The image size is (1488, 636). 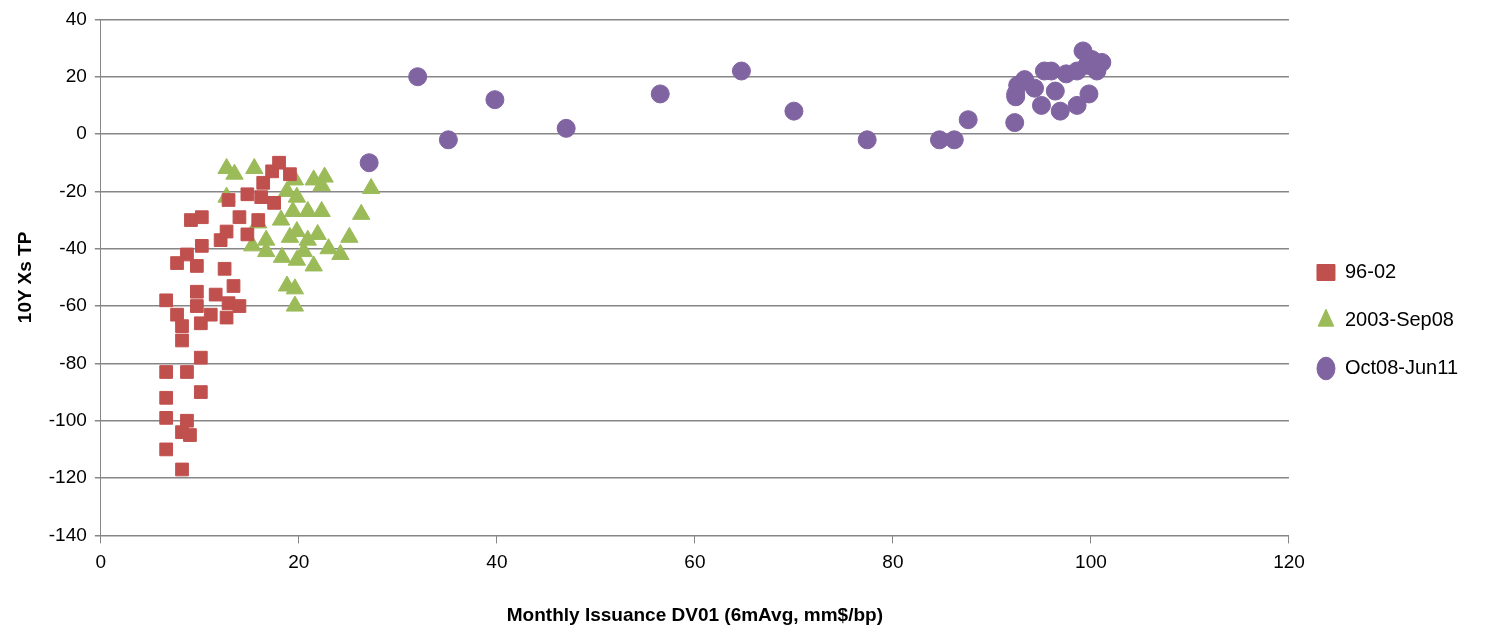 I want to click on legend-label: 96-02, so click(x=1370, y=271).